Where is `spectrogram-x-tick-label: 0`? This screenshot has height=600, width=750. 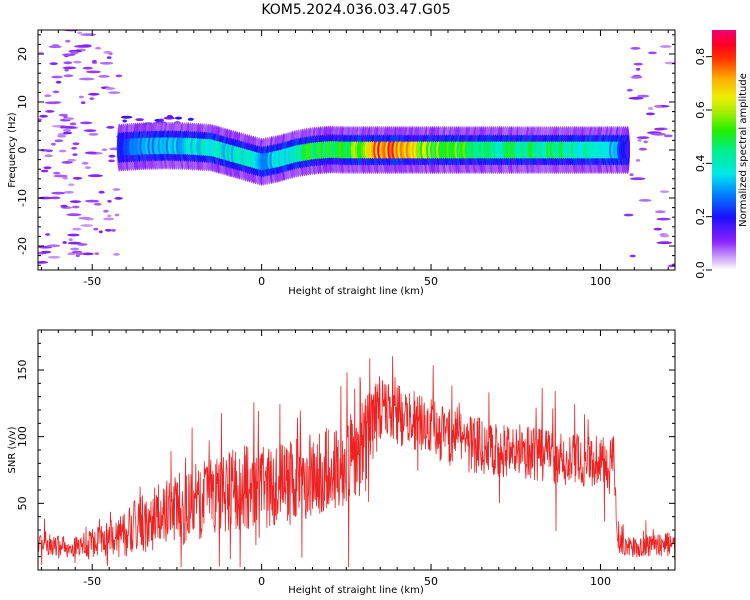
spectrogram-x-tick-label: 0 is located at coordinates (261, 281).